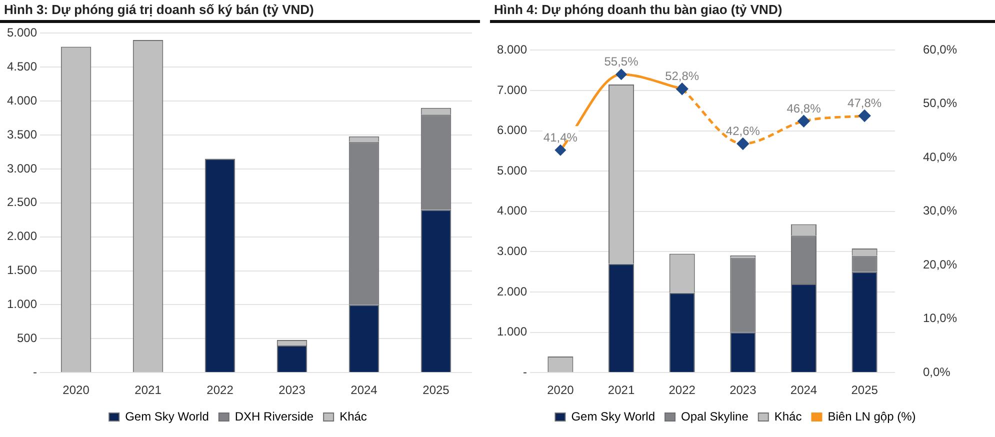 This screenshot has height=437, width=995. Describe the element at coordinates (940, 49) in the screenshot. I see `y2-tick-label: 60,0%` at that location.